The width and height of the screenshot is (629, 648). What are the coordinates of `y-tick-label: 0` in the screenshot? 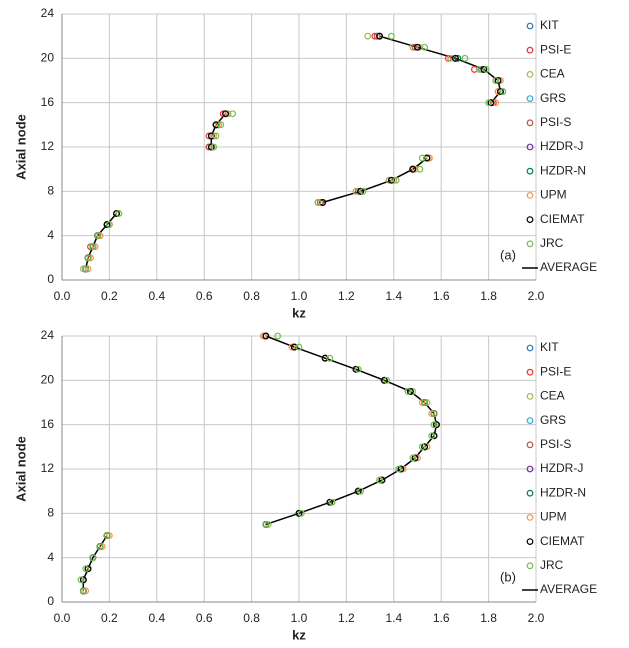 It's located at (50, 279).